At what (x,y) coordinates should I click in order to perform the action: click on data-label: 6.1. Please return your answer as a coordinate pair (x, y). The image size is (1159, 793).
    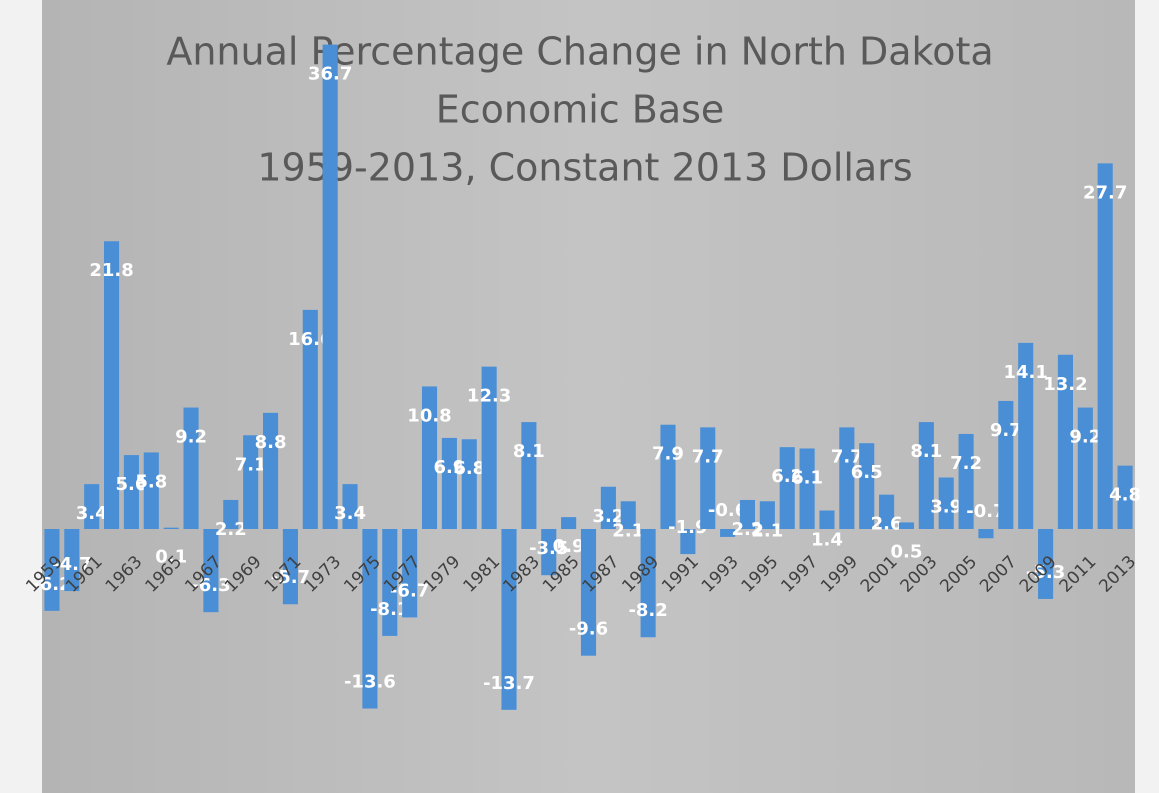
    Looking at the image, I should click on (807, 477).